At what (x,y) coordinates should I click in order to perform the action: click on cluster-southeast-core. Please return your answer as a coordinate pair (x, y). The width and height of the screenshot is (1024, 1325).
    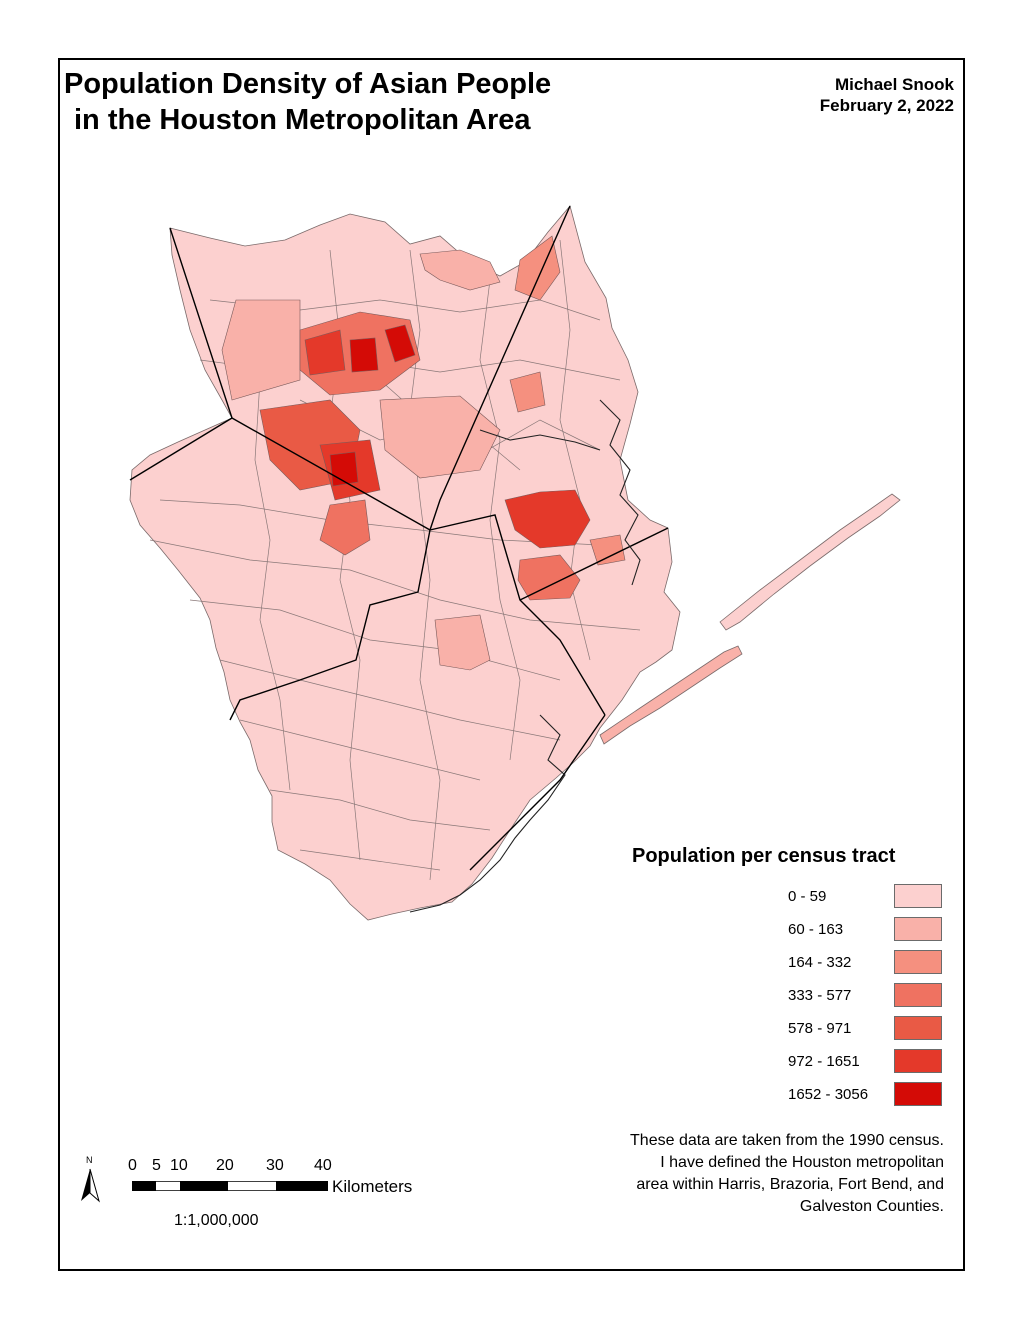
    Looking at the image, I should click on (547, 519).